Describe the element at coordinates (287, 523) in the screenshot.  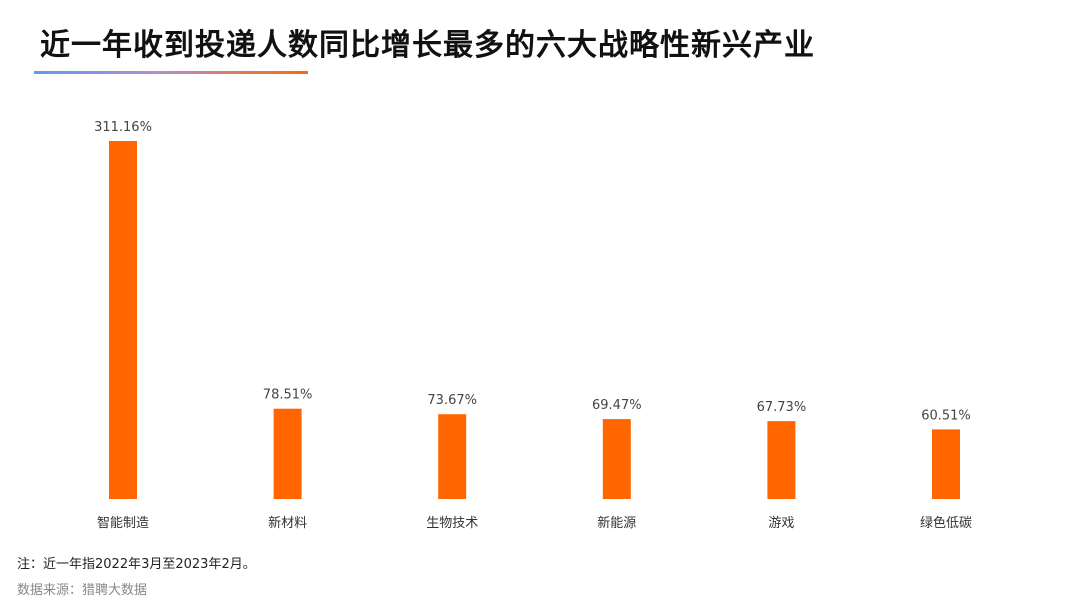
I see `category-label-1: 新材料` at that location.